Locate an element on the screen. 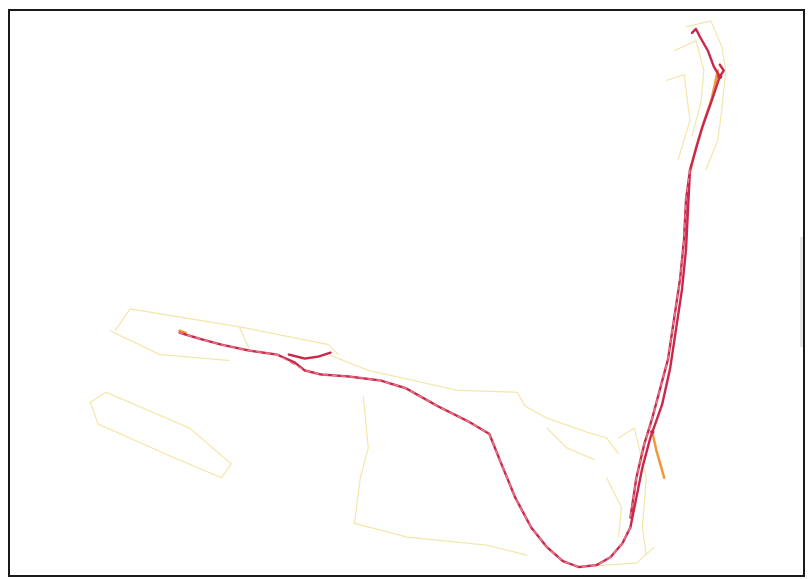 This screenshot has width=809, height=579. route-segment-valley is located at coordinates (467, 469).